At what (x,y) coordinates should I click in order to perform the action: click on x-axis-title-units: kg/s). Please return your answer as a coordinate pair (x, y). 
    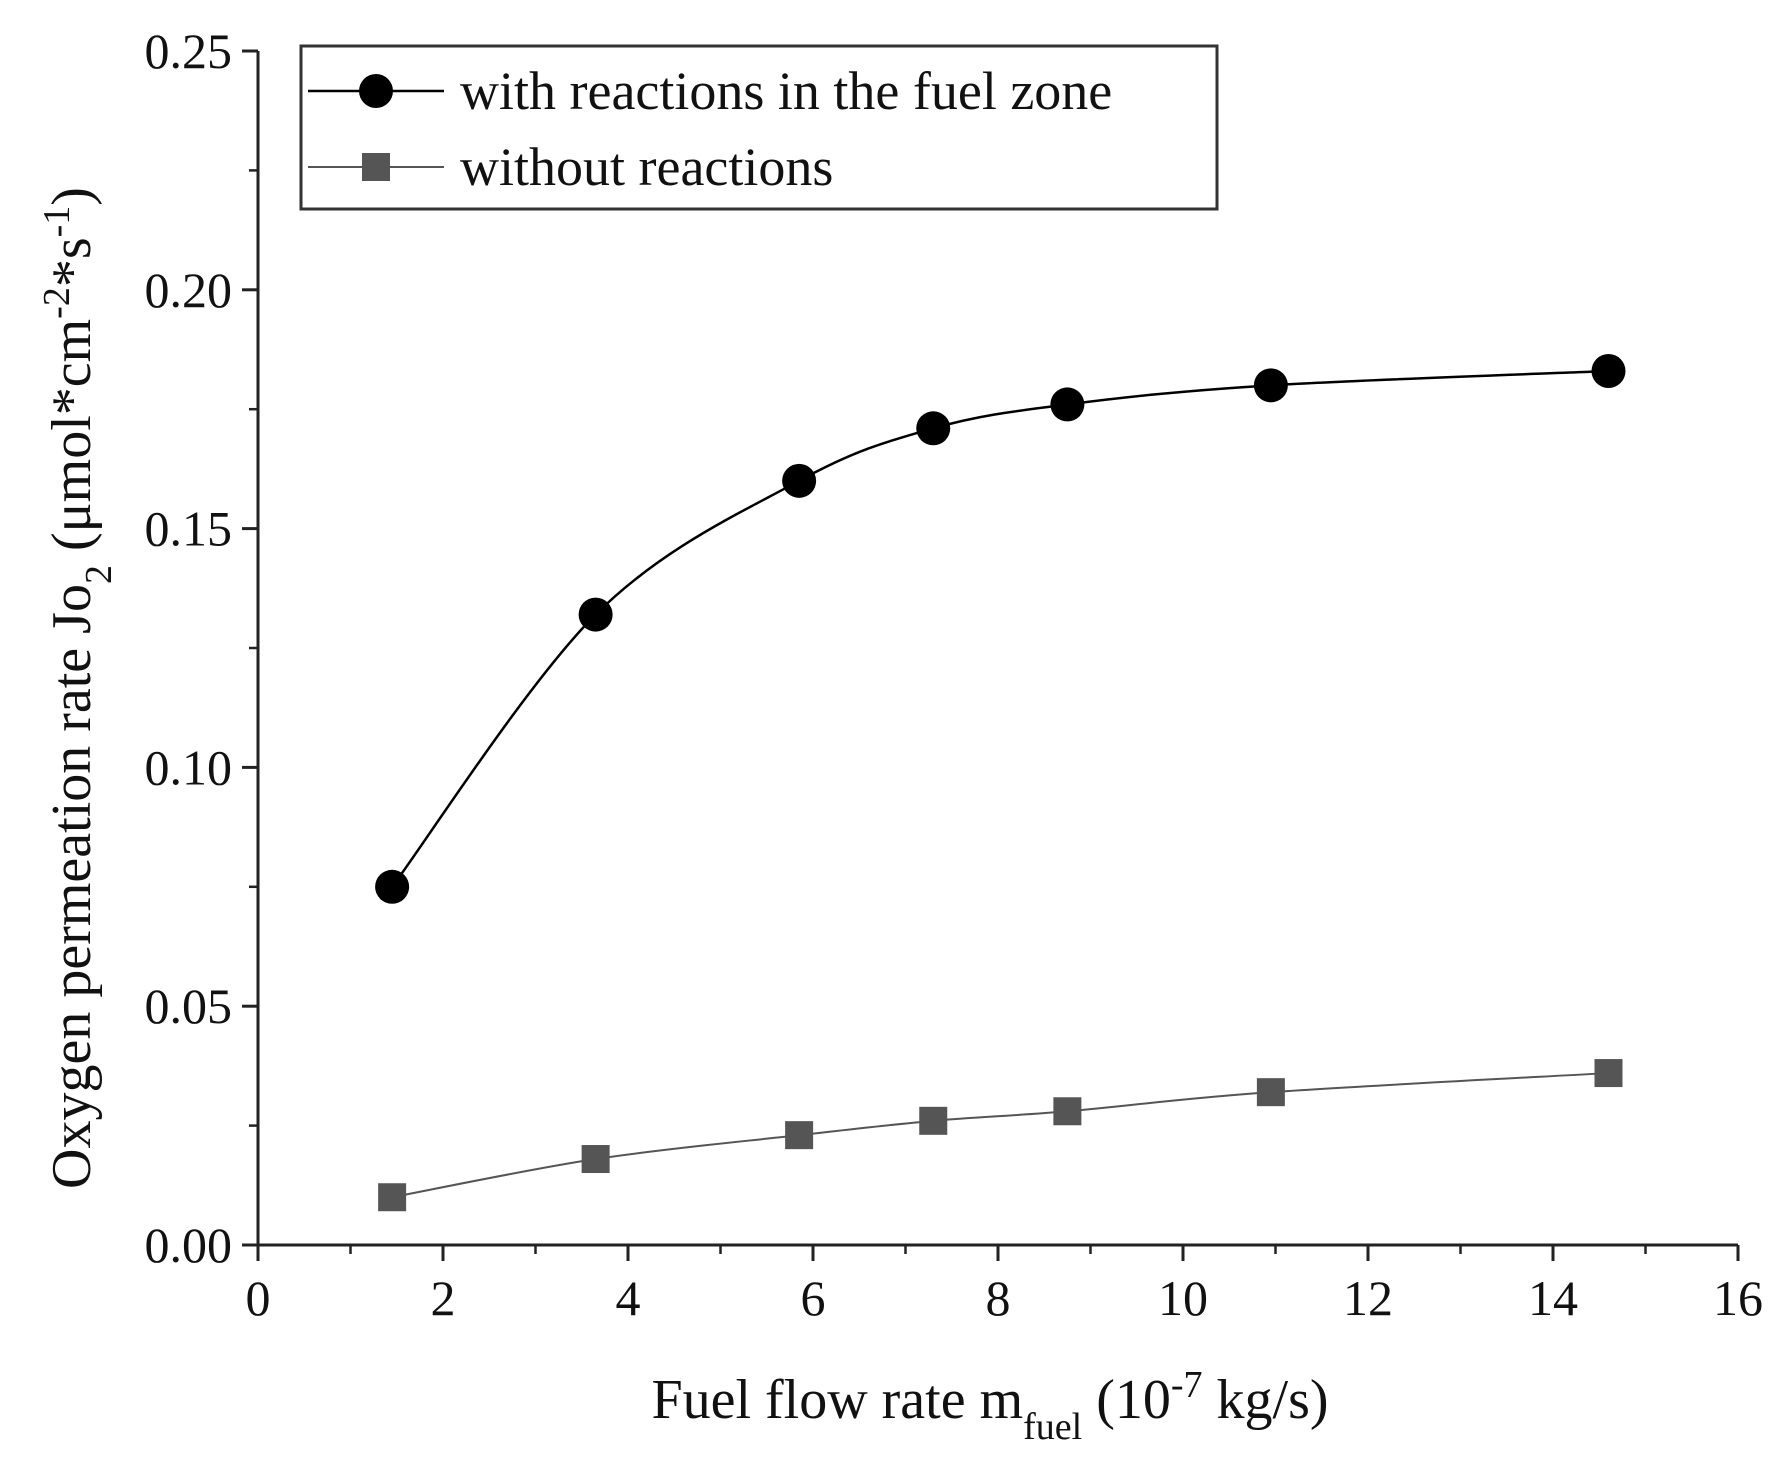
    Looking at the image, I should click on (1266, 1400).